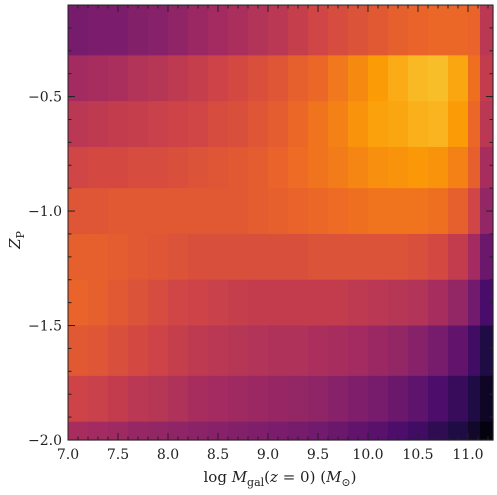 This screenshot has width=497, height=495. What do you see at coordinates (16, 239) in the screenshot?
I see `y-axis-label: ZP` at bounding box center [16, 239].